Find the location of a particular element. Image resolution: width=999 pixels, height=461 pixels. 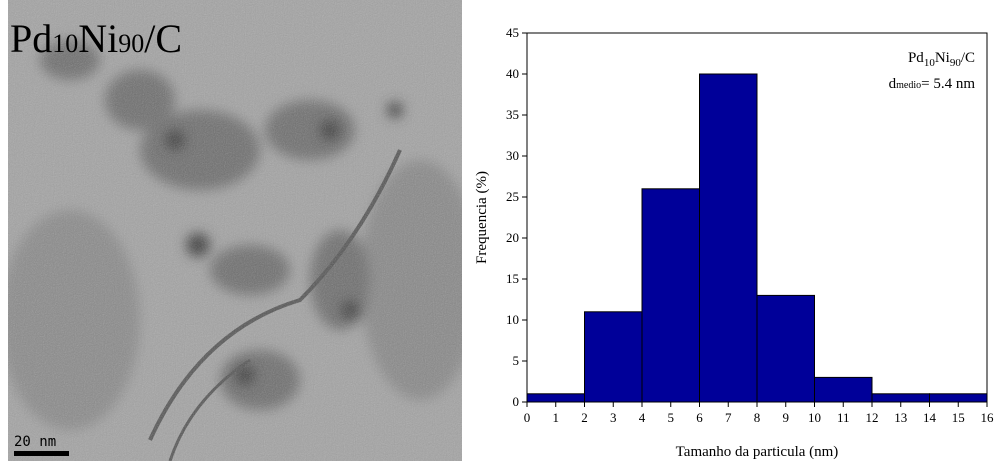

image-label-part: 10 is located at coordinates (65, 43).